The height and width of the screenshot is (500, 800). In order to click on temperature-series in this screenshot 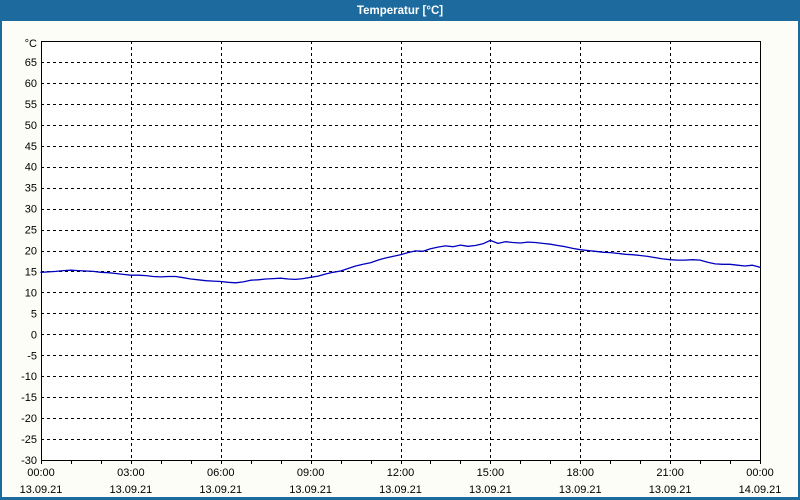, I will do `click(400, 261)`.